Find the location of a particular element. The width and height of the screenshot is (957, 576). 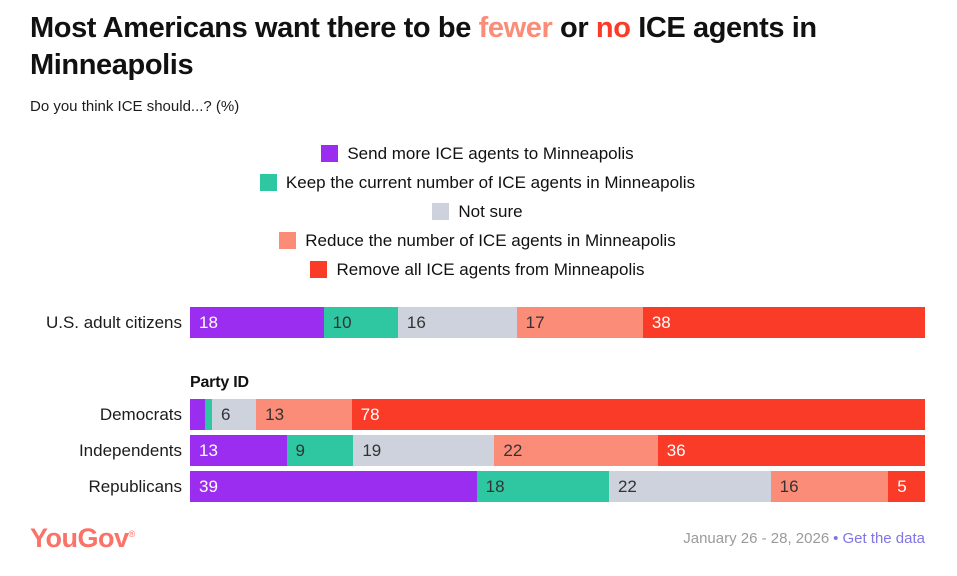

title-segment: Most Americans want there to be is located at coordinates (254, 28).